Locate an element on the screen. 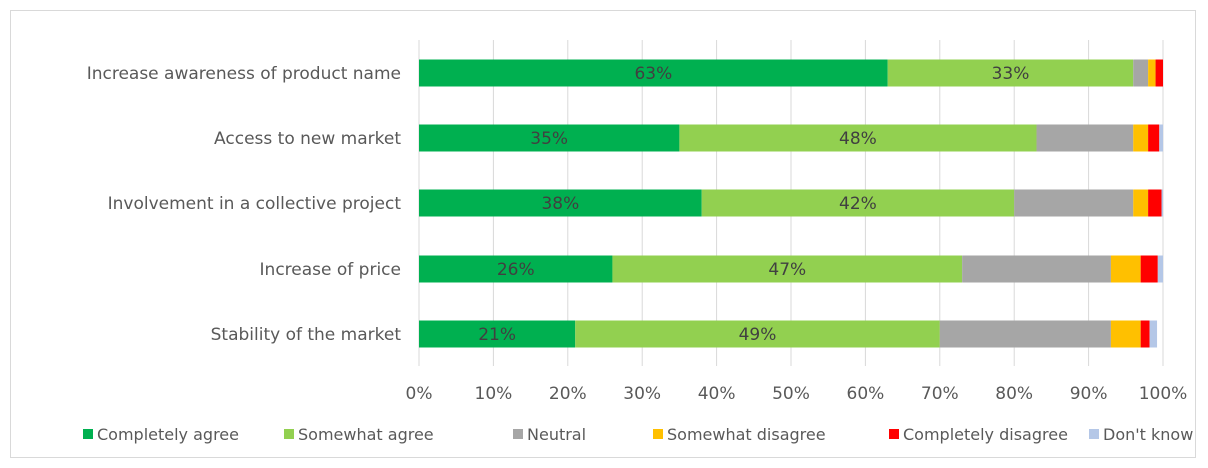  data-label: 38% is located at coordinates (560, 204).